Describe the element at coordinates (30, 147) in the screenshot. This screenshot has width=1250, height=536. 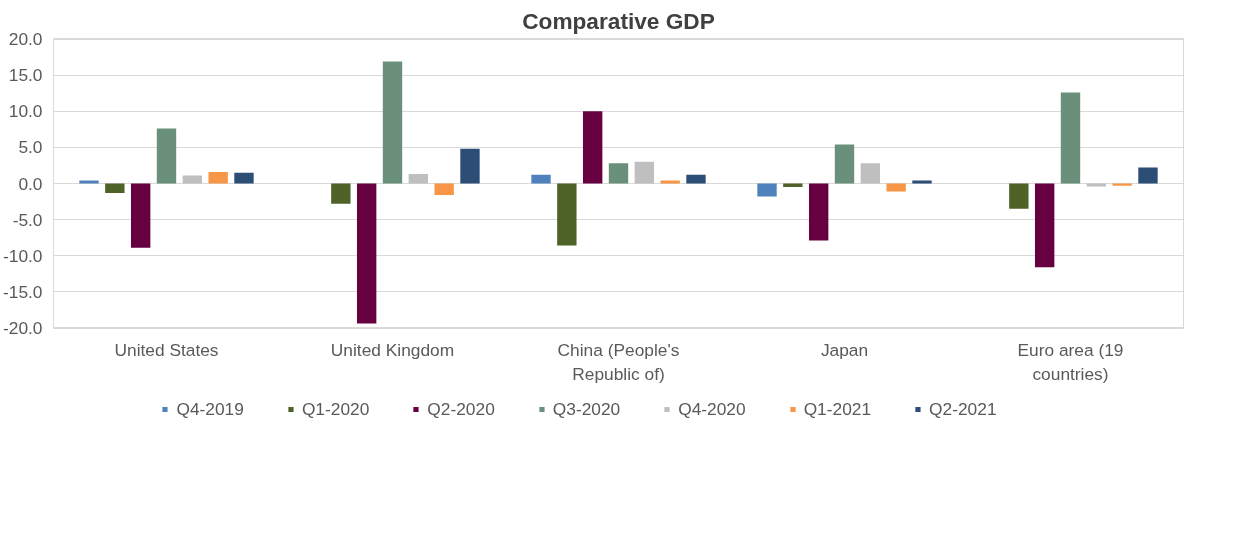
I see `y-tick-label: 5.0` at that location.